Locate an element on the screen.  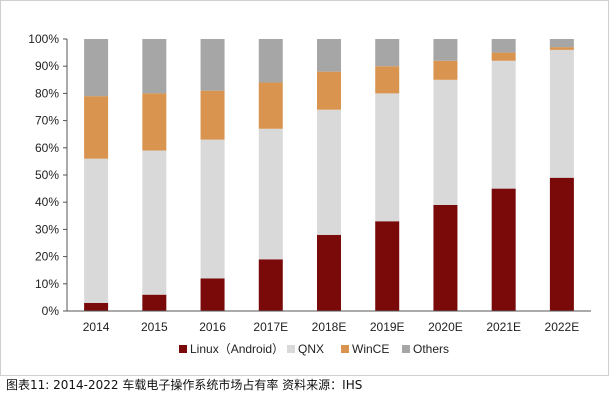
bar-qnx-2022e is located at coordinates (561, 113).